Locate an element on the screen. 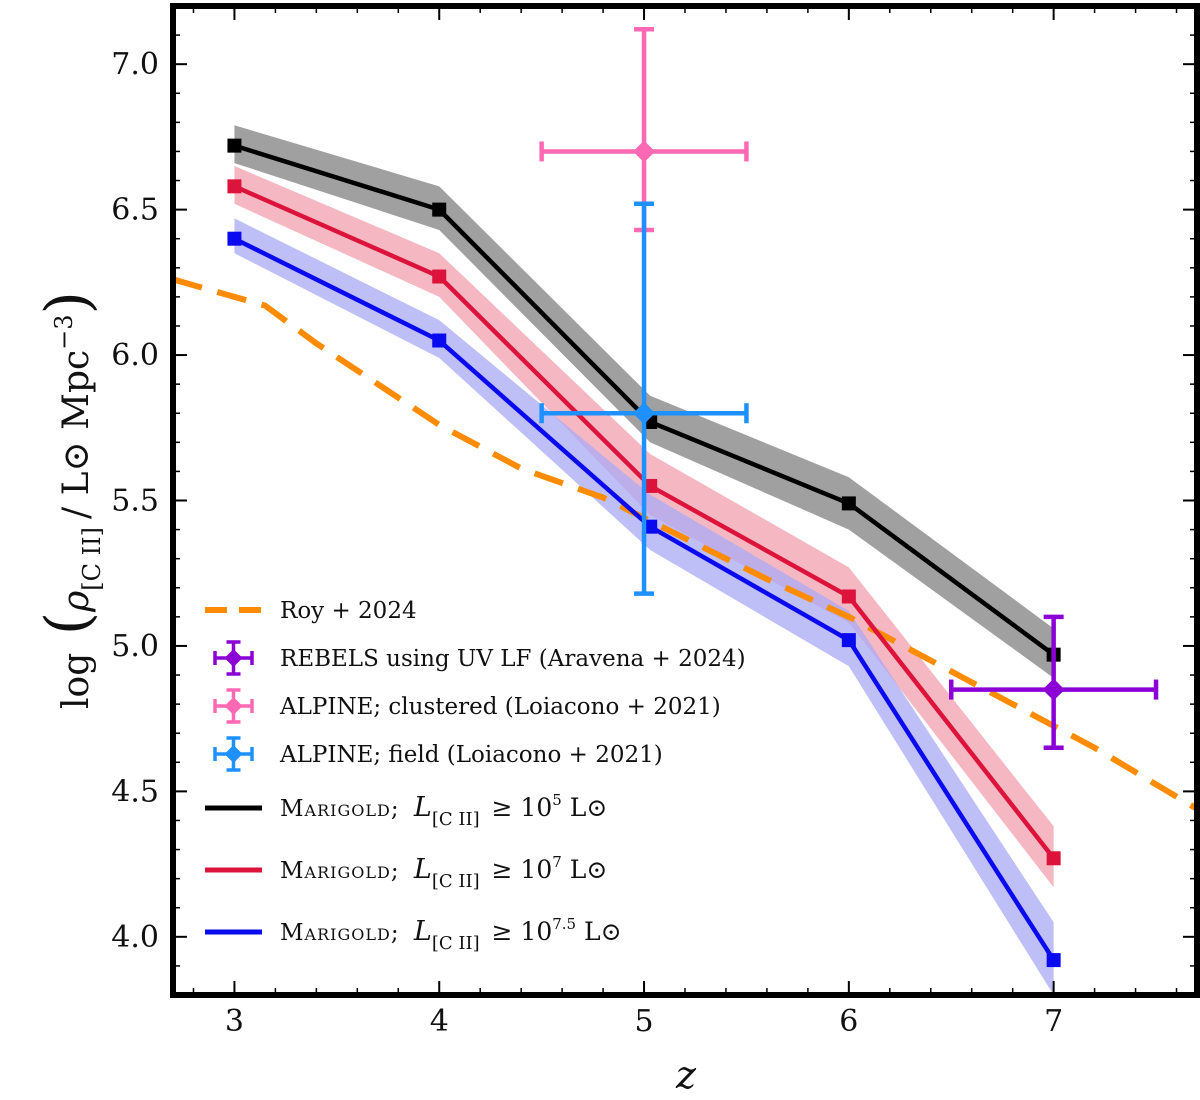 This screenshot has width=1200, height=1100. y-tick-label: 7.0 is located at coordinates (135, 64).